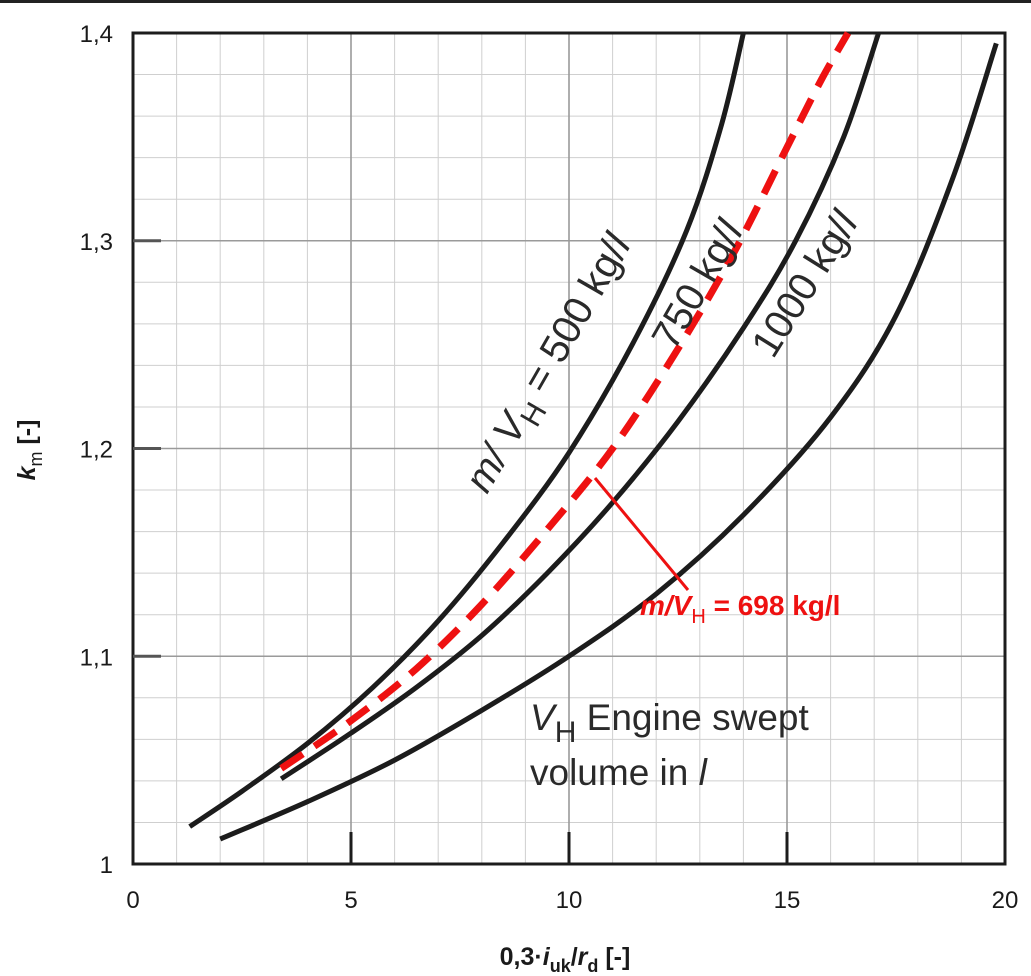 This screenshot has height=976, width=1031. I want to click on top-border-rule, so click(515, 1).